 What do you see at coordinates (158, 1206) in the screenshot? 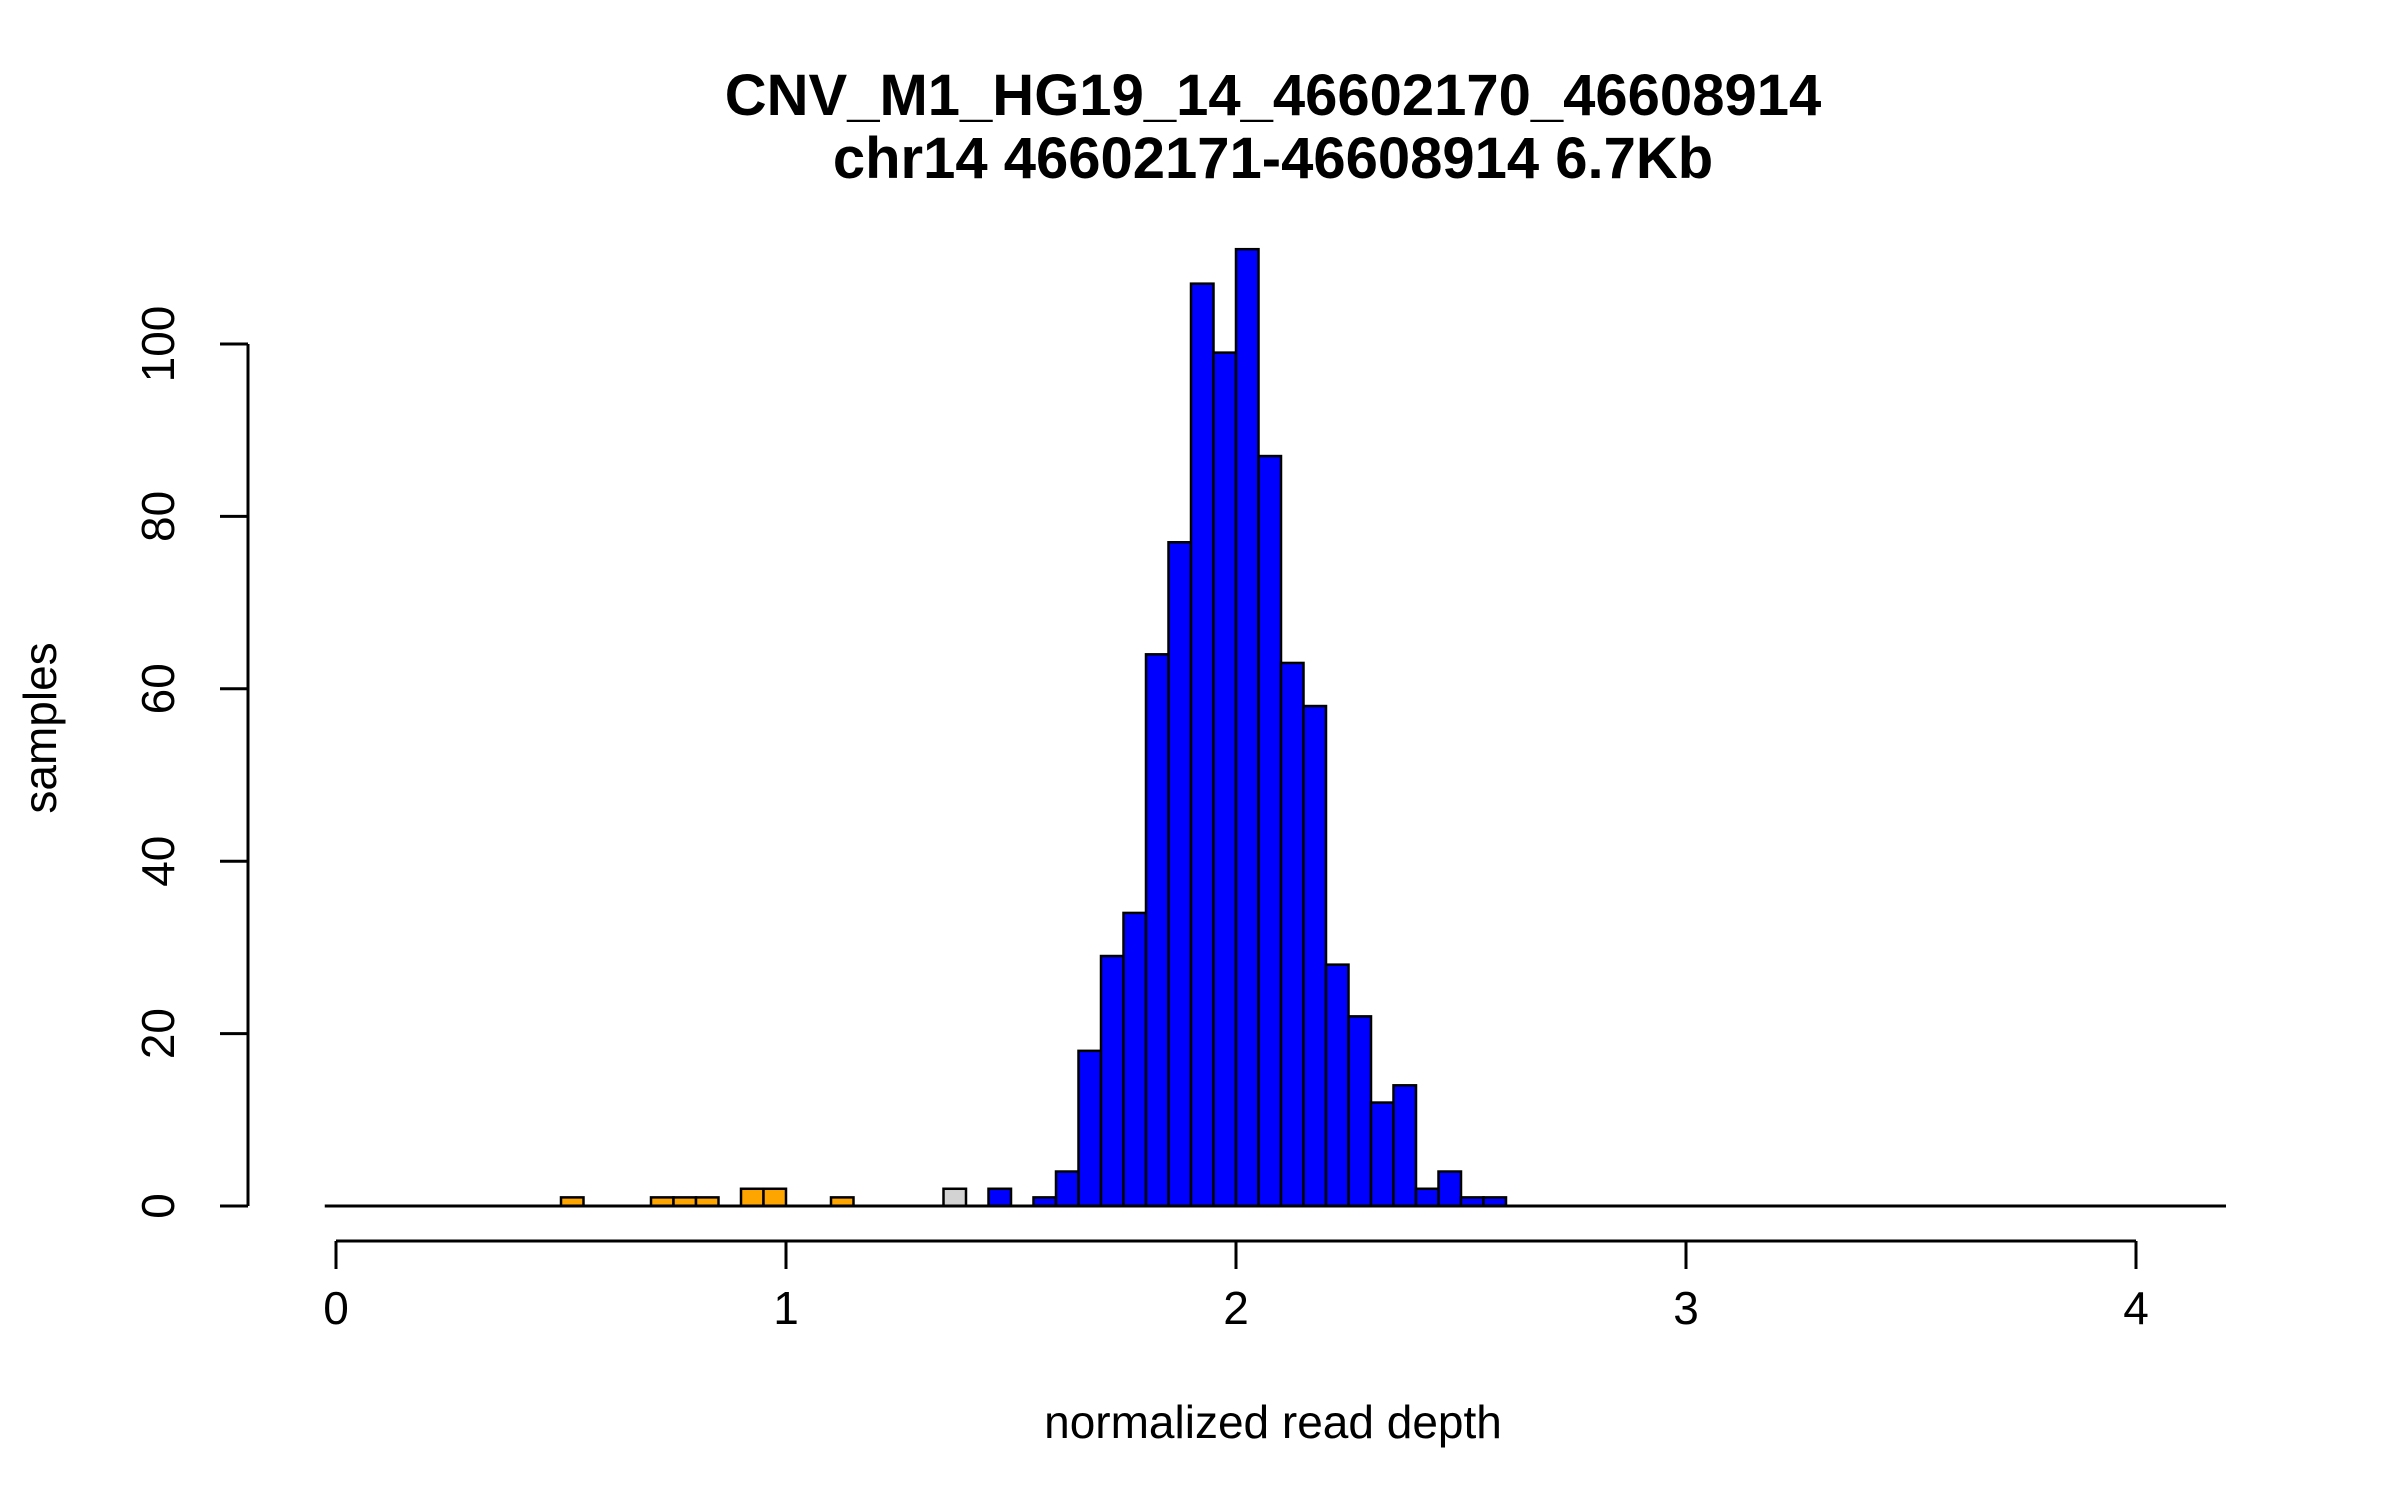
I see `y-tick-label-0: 0` at bounding box center [158, 1206].